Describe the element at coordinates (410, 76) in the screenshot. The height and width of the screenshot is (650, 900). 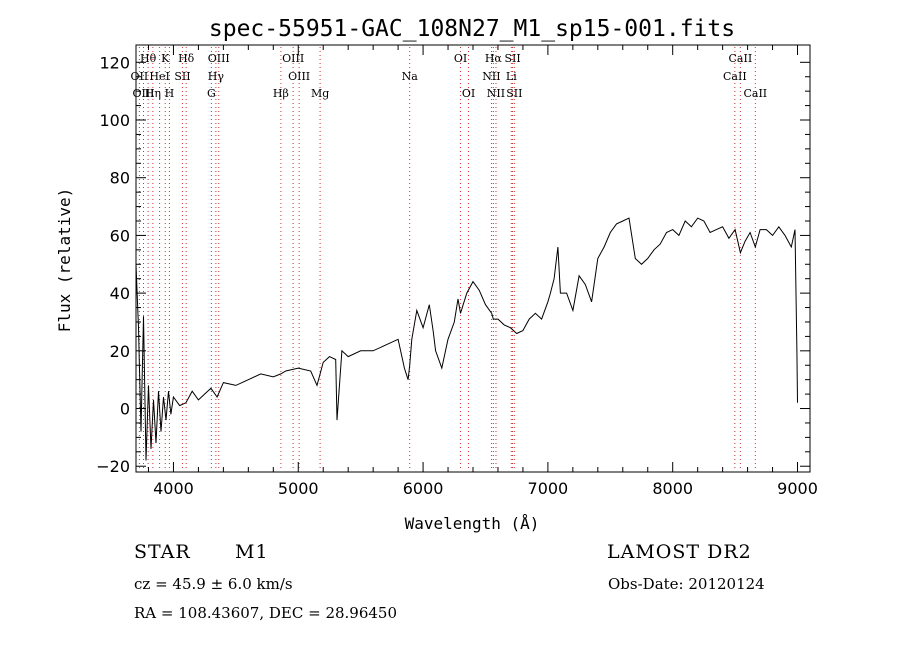
I see `spectral-line-label: Na` at that location.